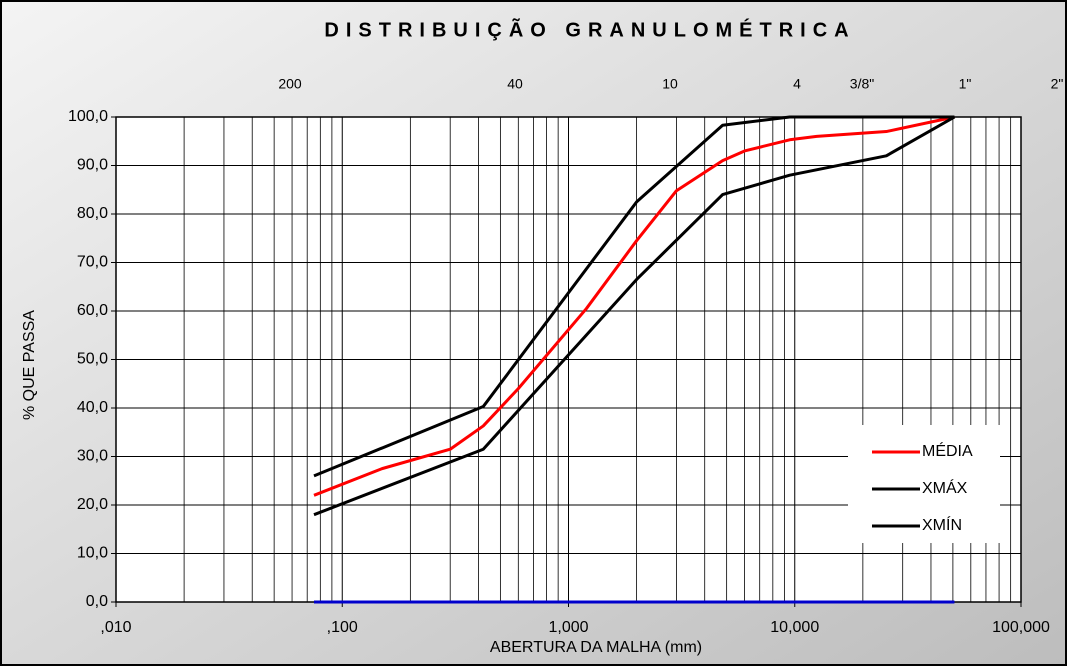 The image size is (1067, 666). I want to click on legend, so click(924, 484).